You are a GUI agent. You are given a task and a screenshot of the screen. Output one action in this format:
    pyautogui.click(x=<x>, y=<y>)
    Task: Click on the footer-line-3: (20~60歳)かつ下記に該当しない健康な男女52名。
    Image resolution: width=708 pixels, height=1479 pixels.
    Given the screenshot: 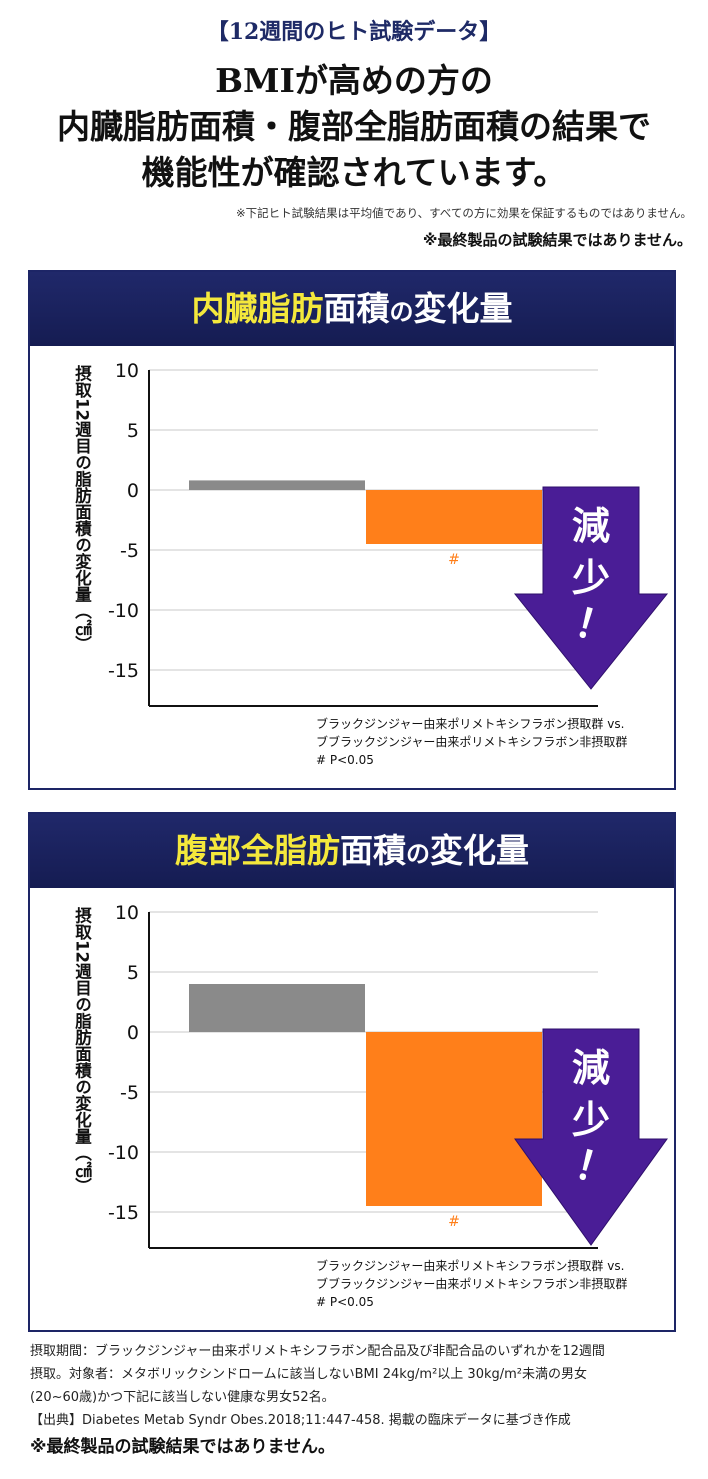 What is the action you would take?
    pyautogui.click(x=182, y=1397)
    